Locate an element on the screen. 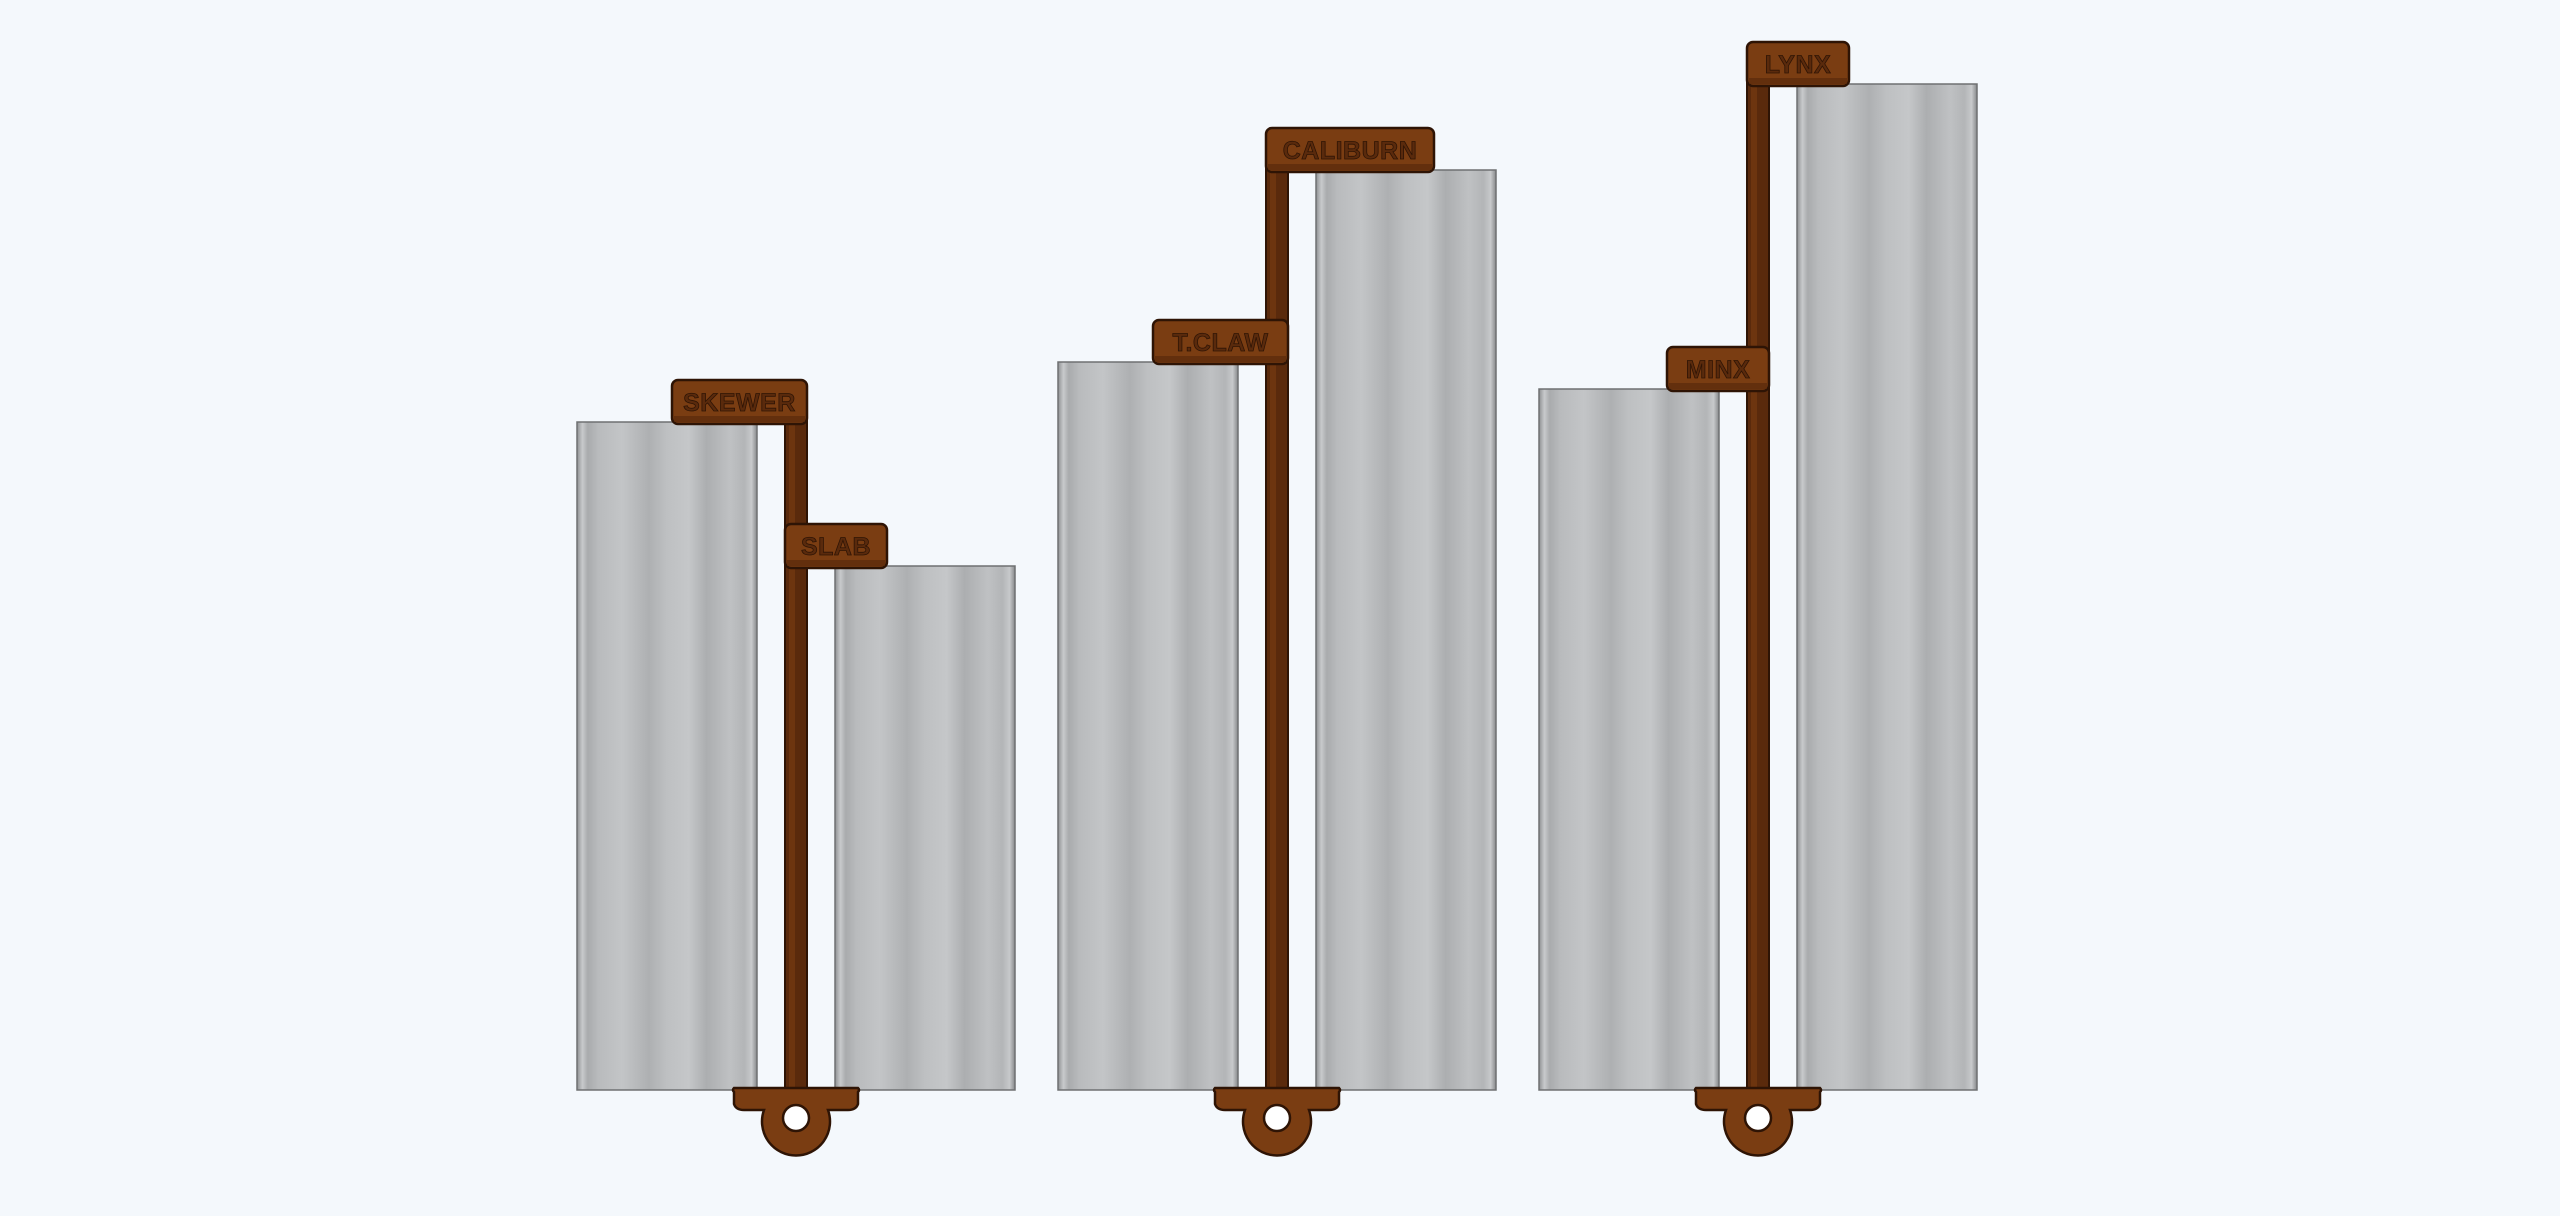 The width and height of the screenshot is (2560, 1216). group-1: SKEWER SLAB is located at coordinates (796, 767).